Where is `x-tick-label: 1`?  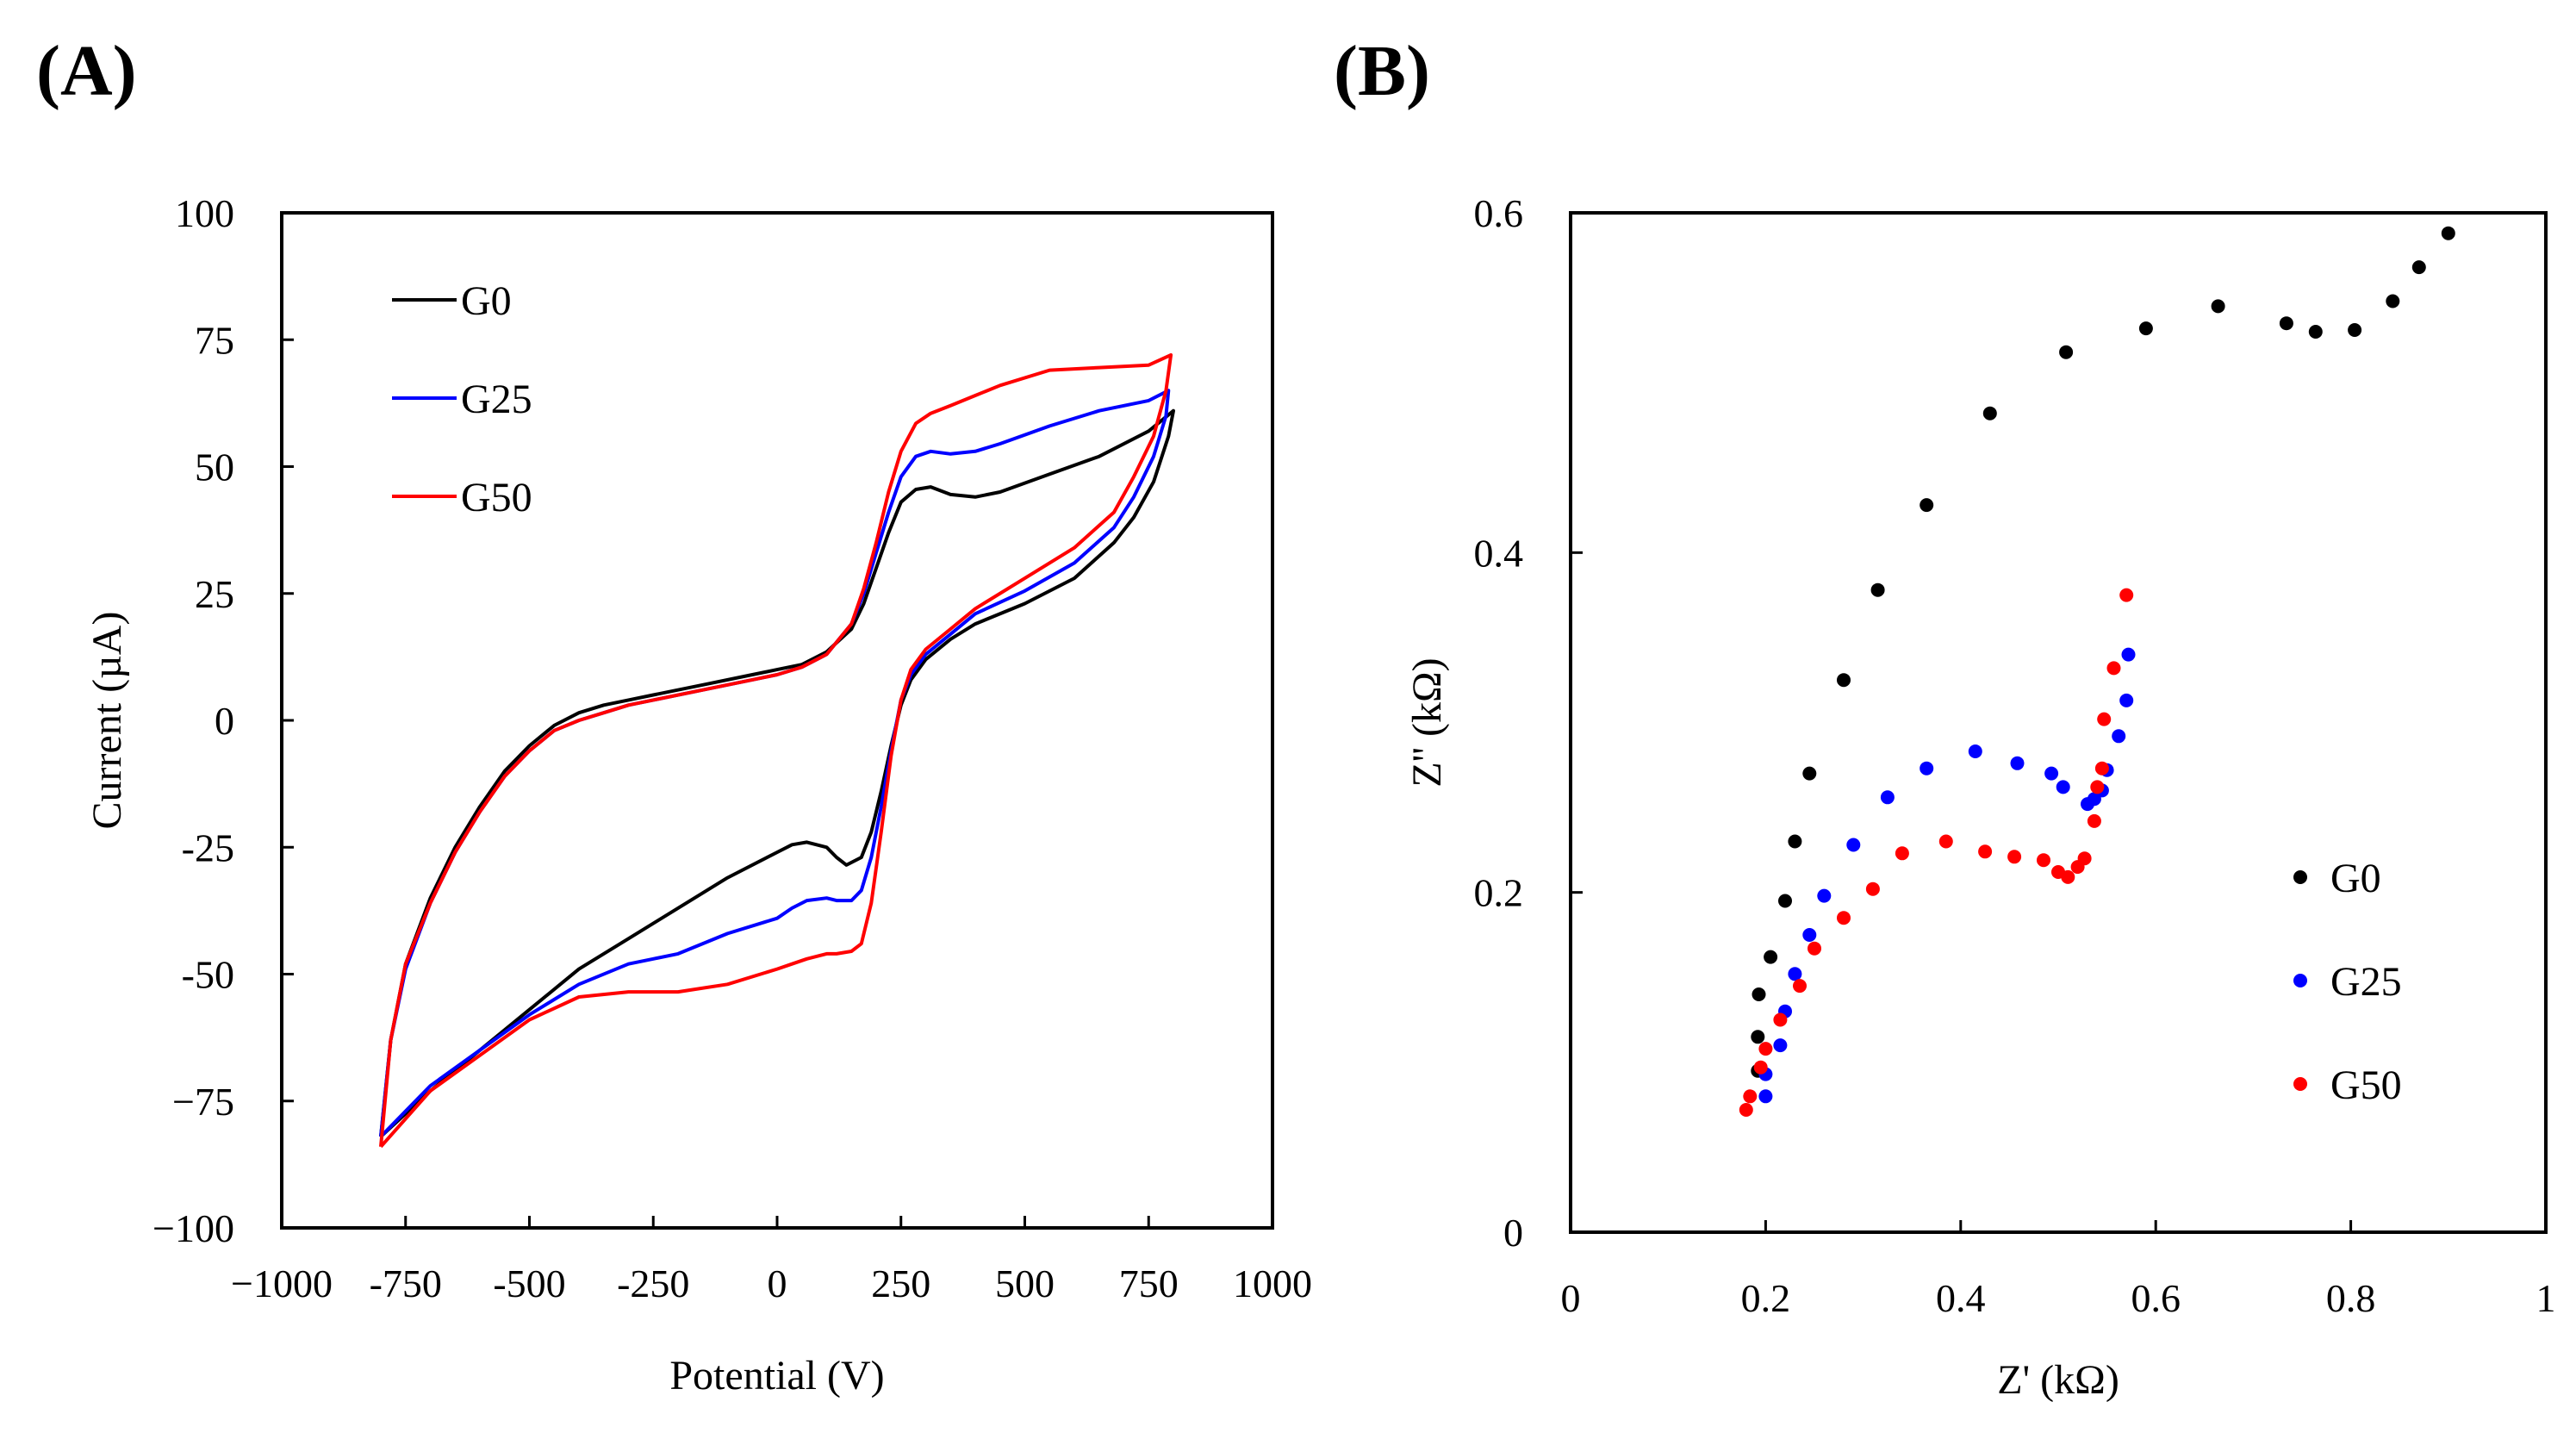 x-tick-label: 1 is located at coordinates (2546, 1298).